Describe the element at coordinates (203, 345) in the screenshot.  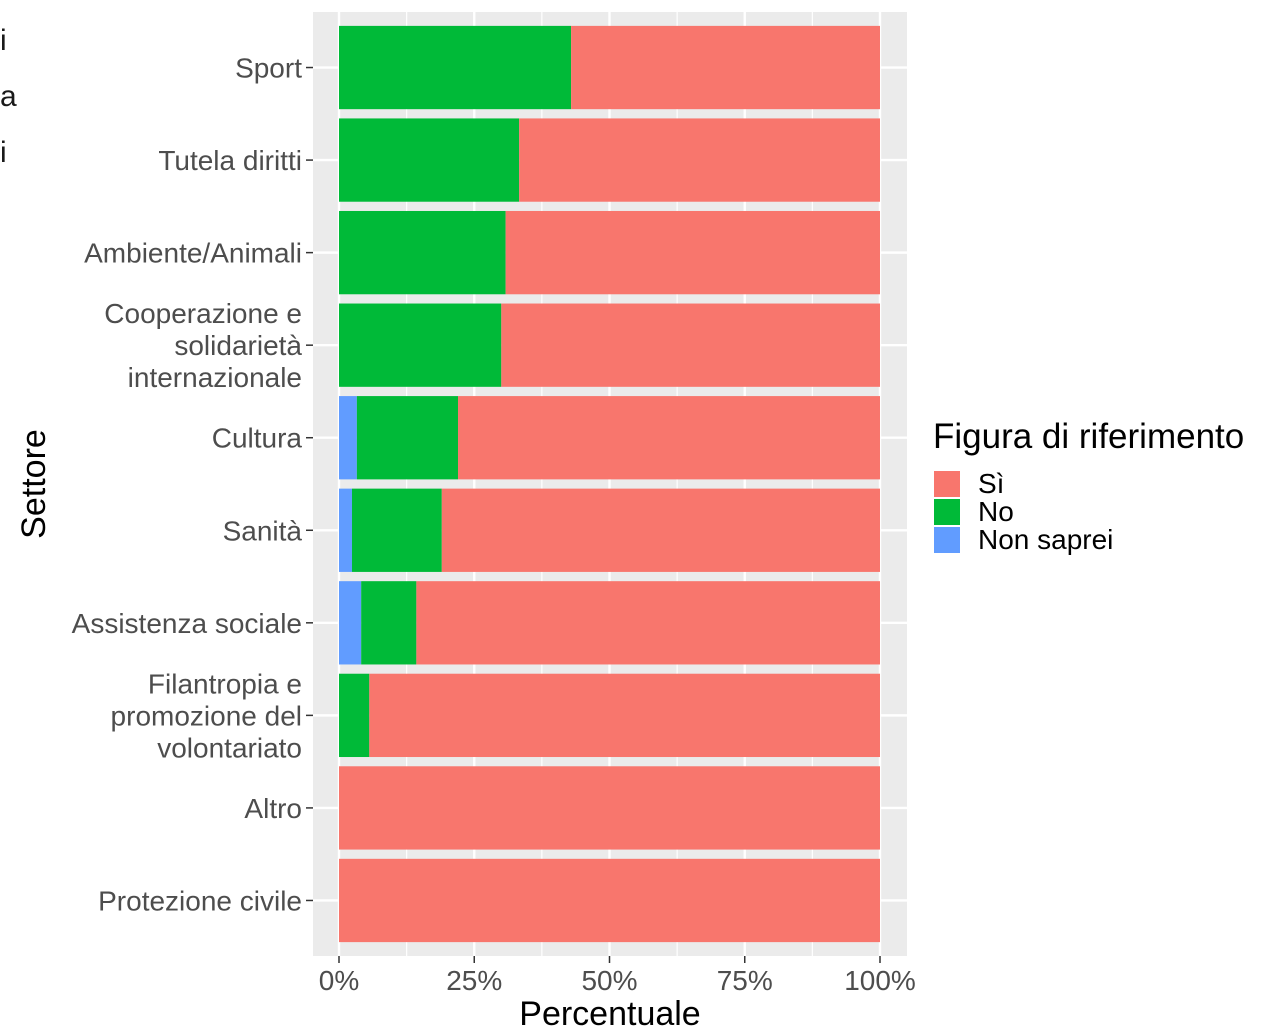
I see `y-tick-label: Cooperazione e solidarietà internazionale` at that location.